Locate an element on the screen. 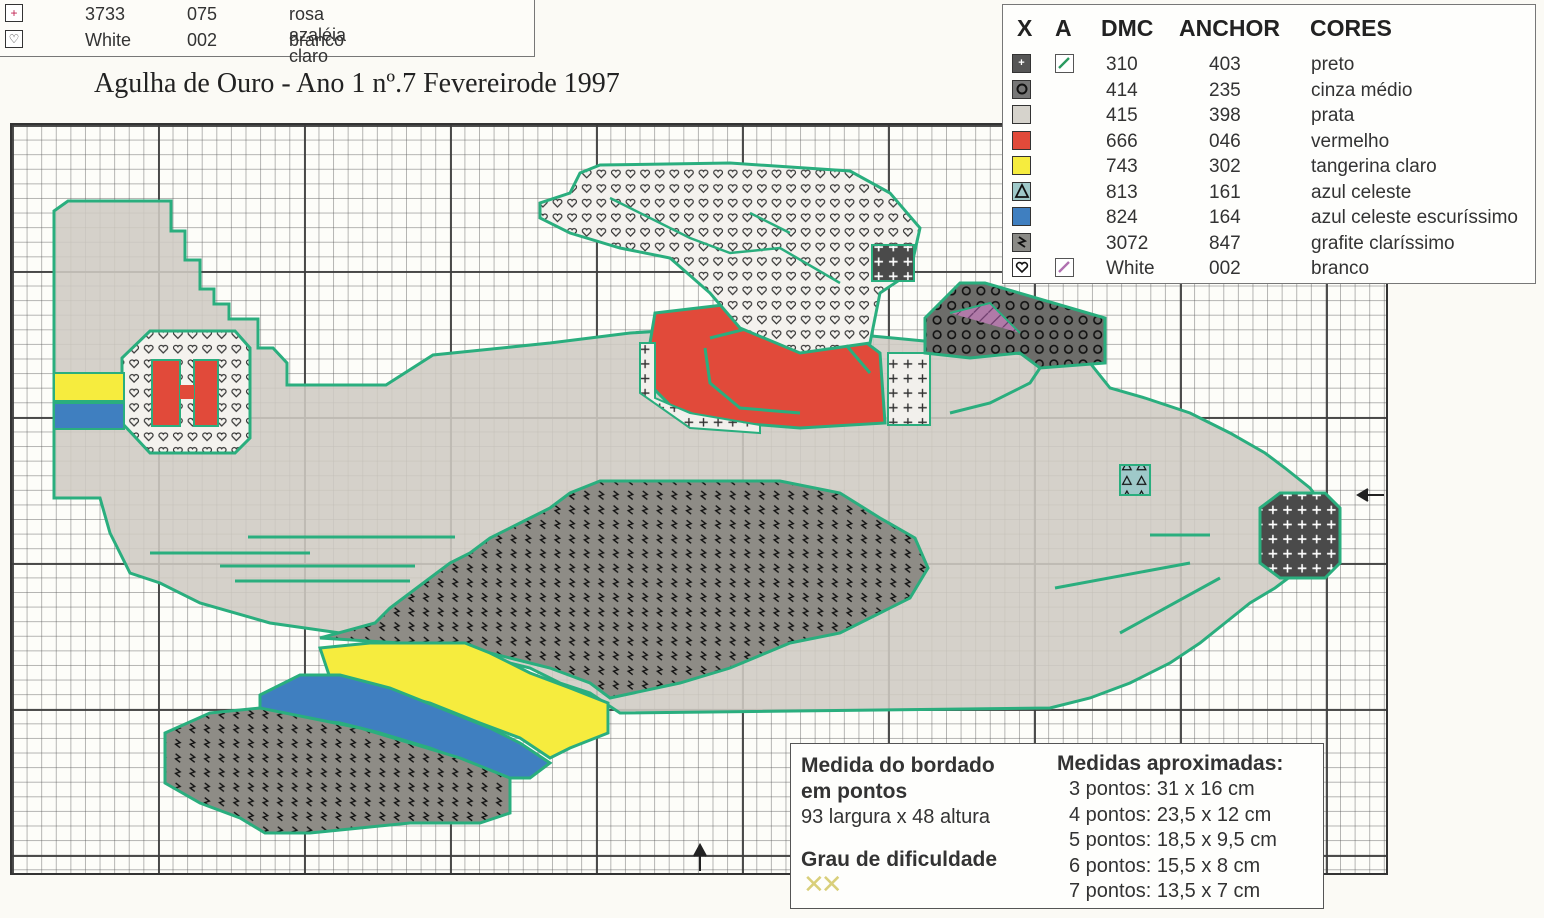  legend-row: 414 235 cinza médio is located at coordinates (1269, 91).